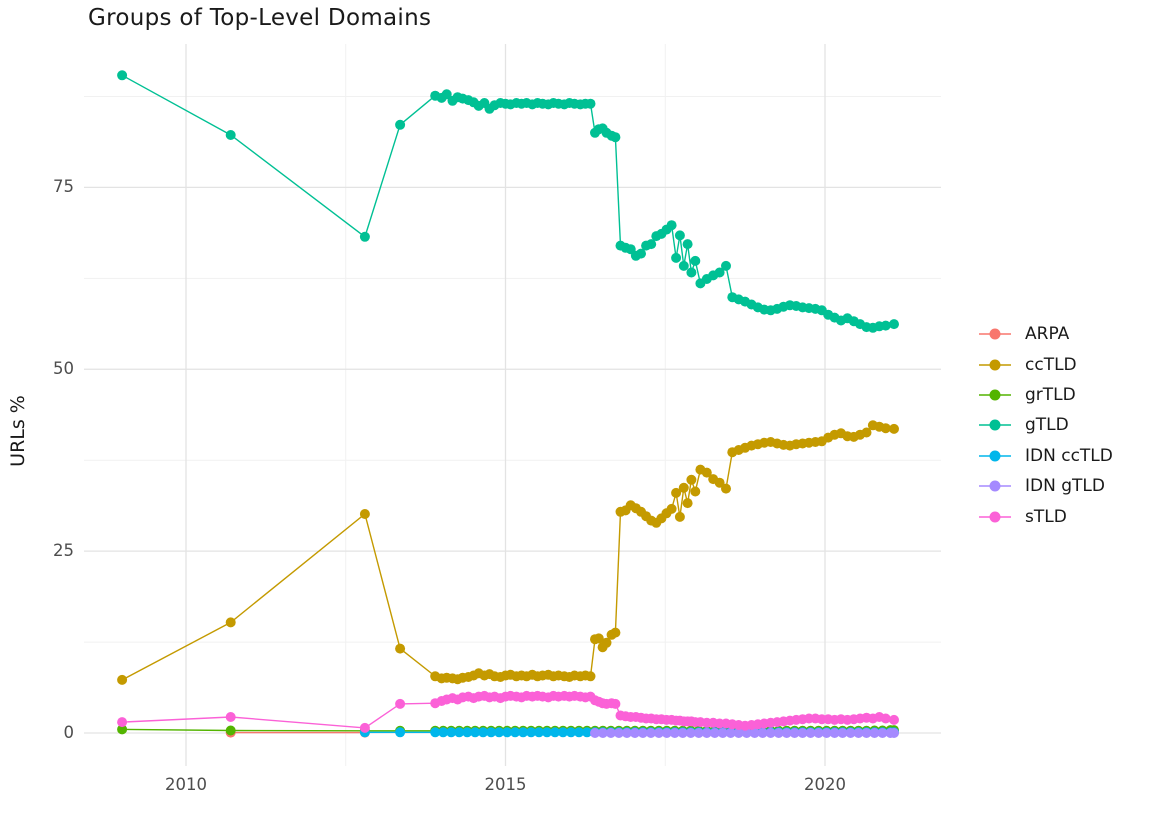 The width and height of the screenshot is (1164, 827). What do you see at coordinates (297, 732) in the screenshot?
I see `series-arpa` at bounding box center [297, 732].